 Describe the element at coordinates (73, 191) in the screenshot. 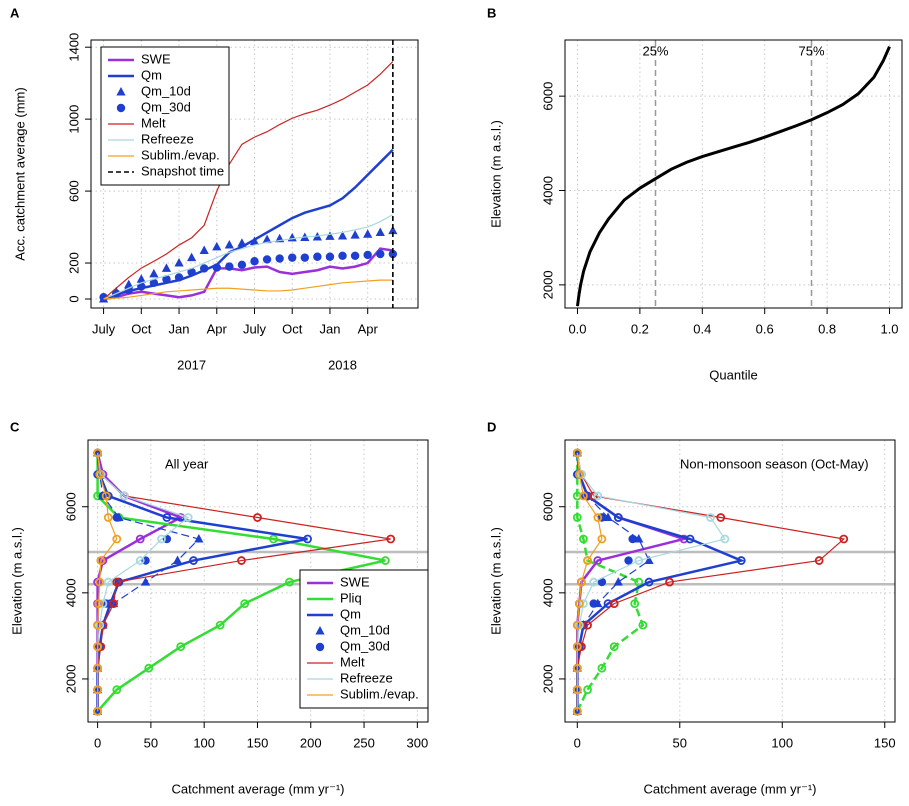

I see `y-tick-label: 600` at that location.